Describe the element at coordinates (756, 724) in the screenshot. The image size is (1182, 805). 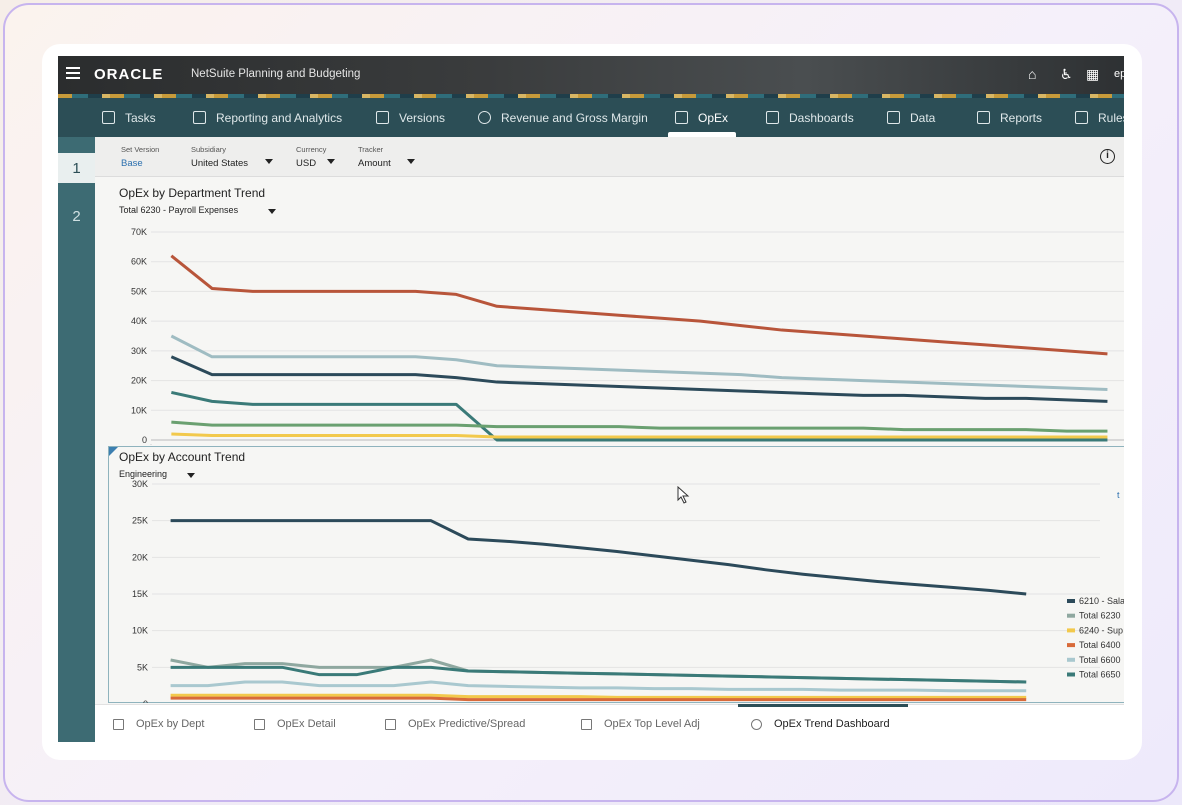
I see `dashboard-icon` at that location.